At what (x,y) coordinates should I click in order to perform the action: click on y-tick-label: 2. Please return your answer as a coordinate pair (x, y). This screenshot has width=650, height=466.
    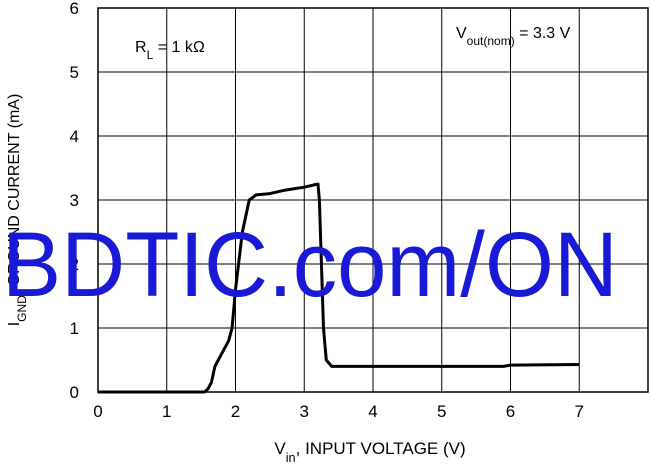
    Looking at the image, I should click on (74, 264).